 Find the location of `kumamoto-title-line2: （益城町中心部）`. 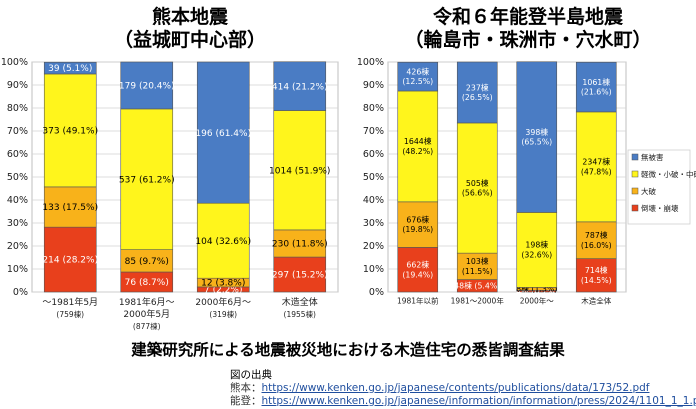

kumamoto-title-line2: （益城町中心部） is located at coordinates (189, 40).